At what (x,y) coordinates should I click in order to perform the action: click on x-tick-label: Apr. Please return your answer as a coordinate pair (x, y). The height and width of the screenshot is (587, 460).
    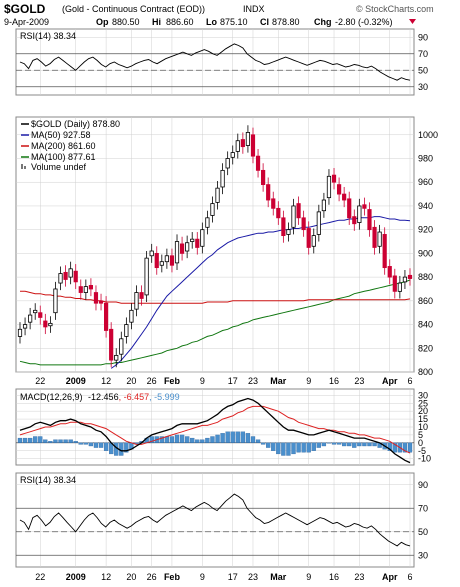
    Looking at the image, I should click on (390, 381).